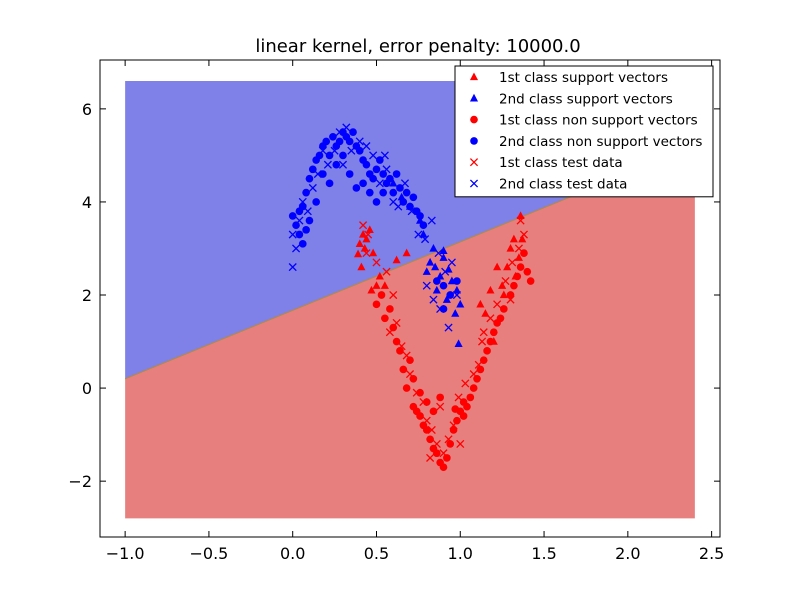 The width and height of the screenshot is (800, 601). What do you see at coordinates (627, 553) in the screenshot?
I see `x-tick-label: 2.0` at bounding box center [627, 553].